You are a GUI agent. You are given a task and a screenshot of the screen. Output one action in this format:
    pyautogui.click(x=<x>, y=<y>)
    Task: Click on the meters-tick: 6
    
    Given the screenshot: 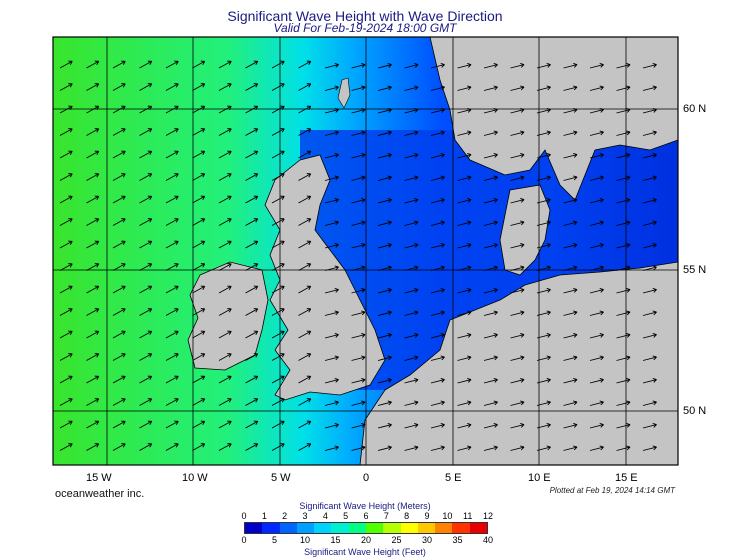 What is the action you would take?
    pyautogui.click(x=366, y=516)
    